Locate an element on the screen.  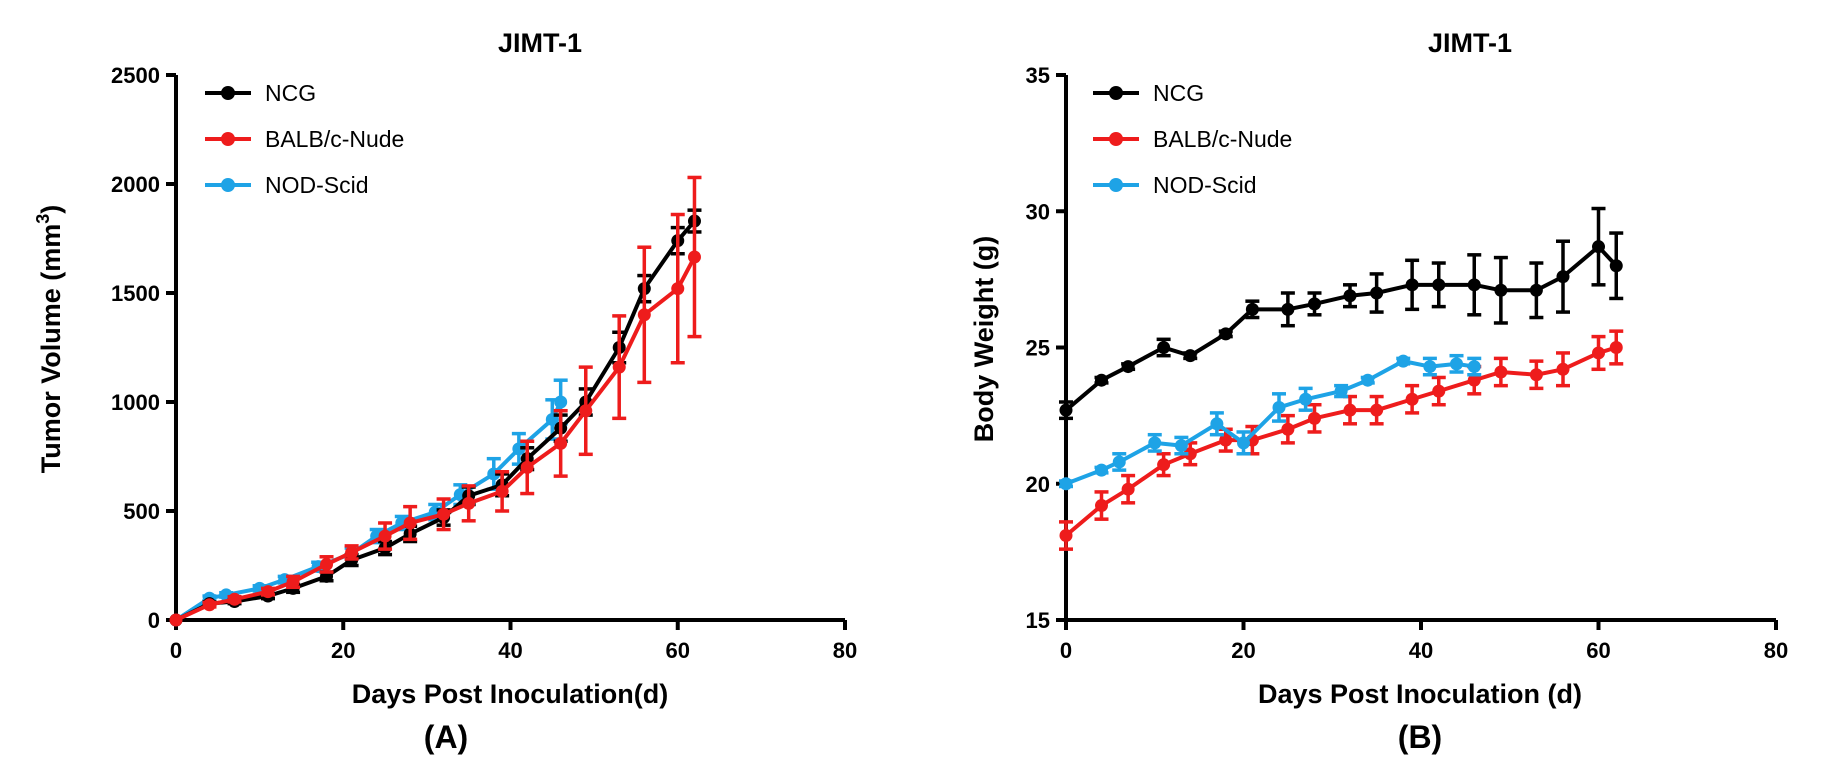
series-line is located at coordinates (435, 420).